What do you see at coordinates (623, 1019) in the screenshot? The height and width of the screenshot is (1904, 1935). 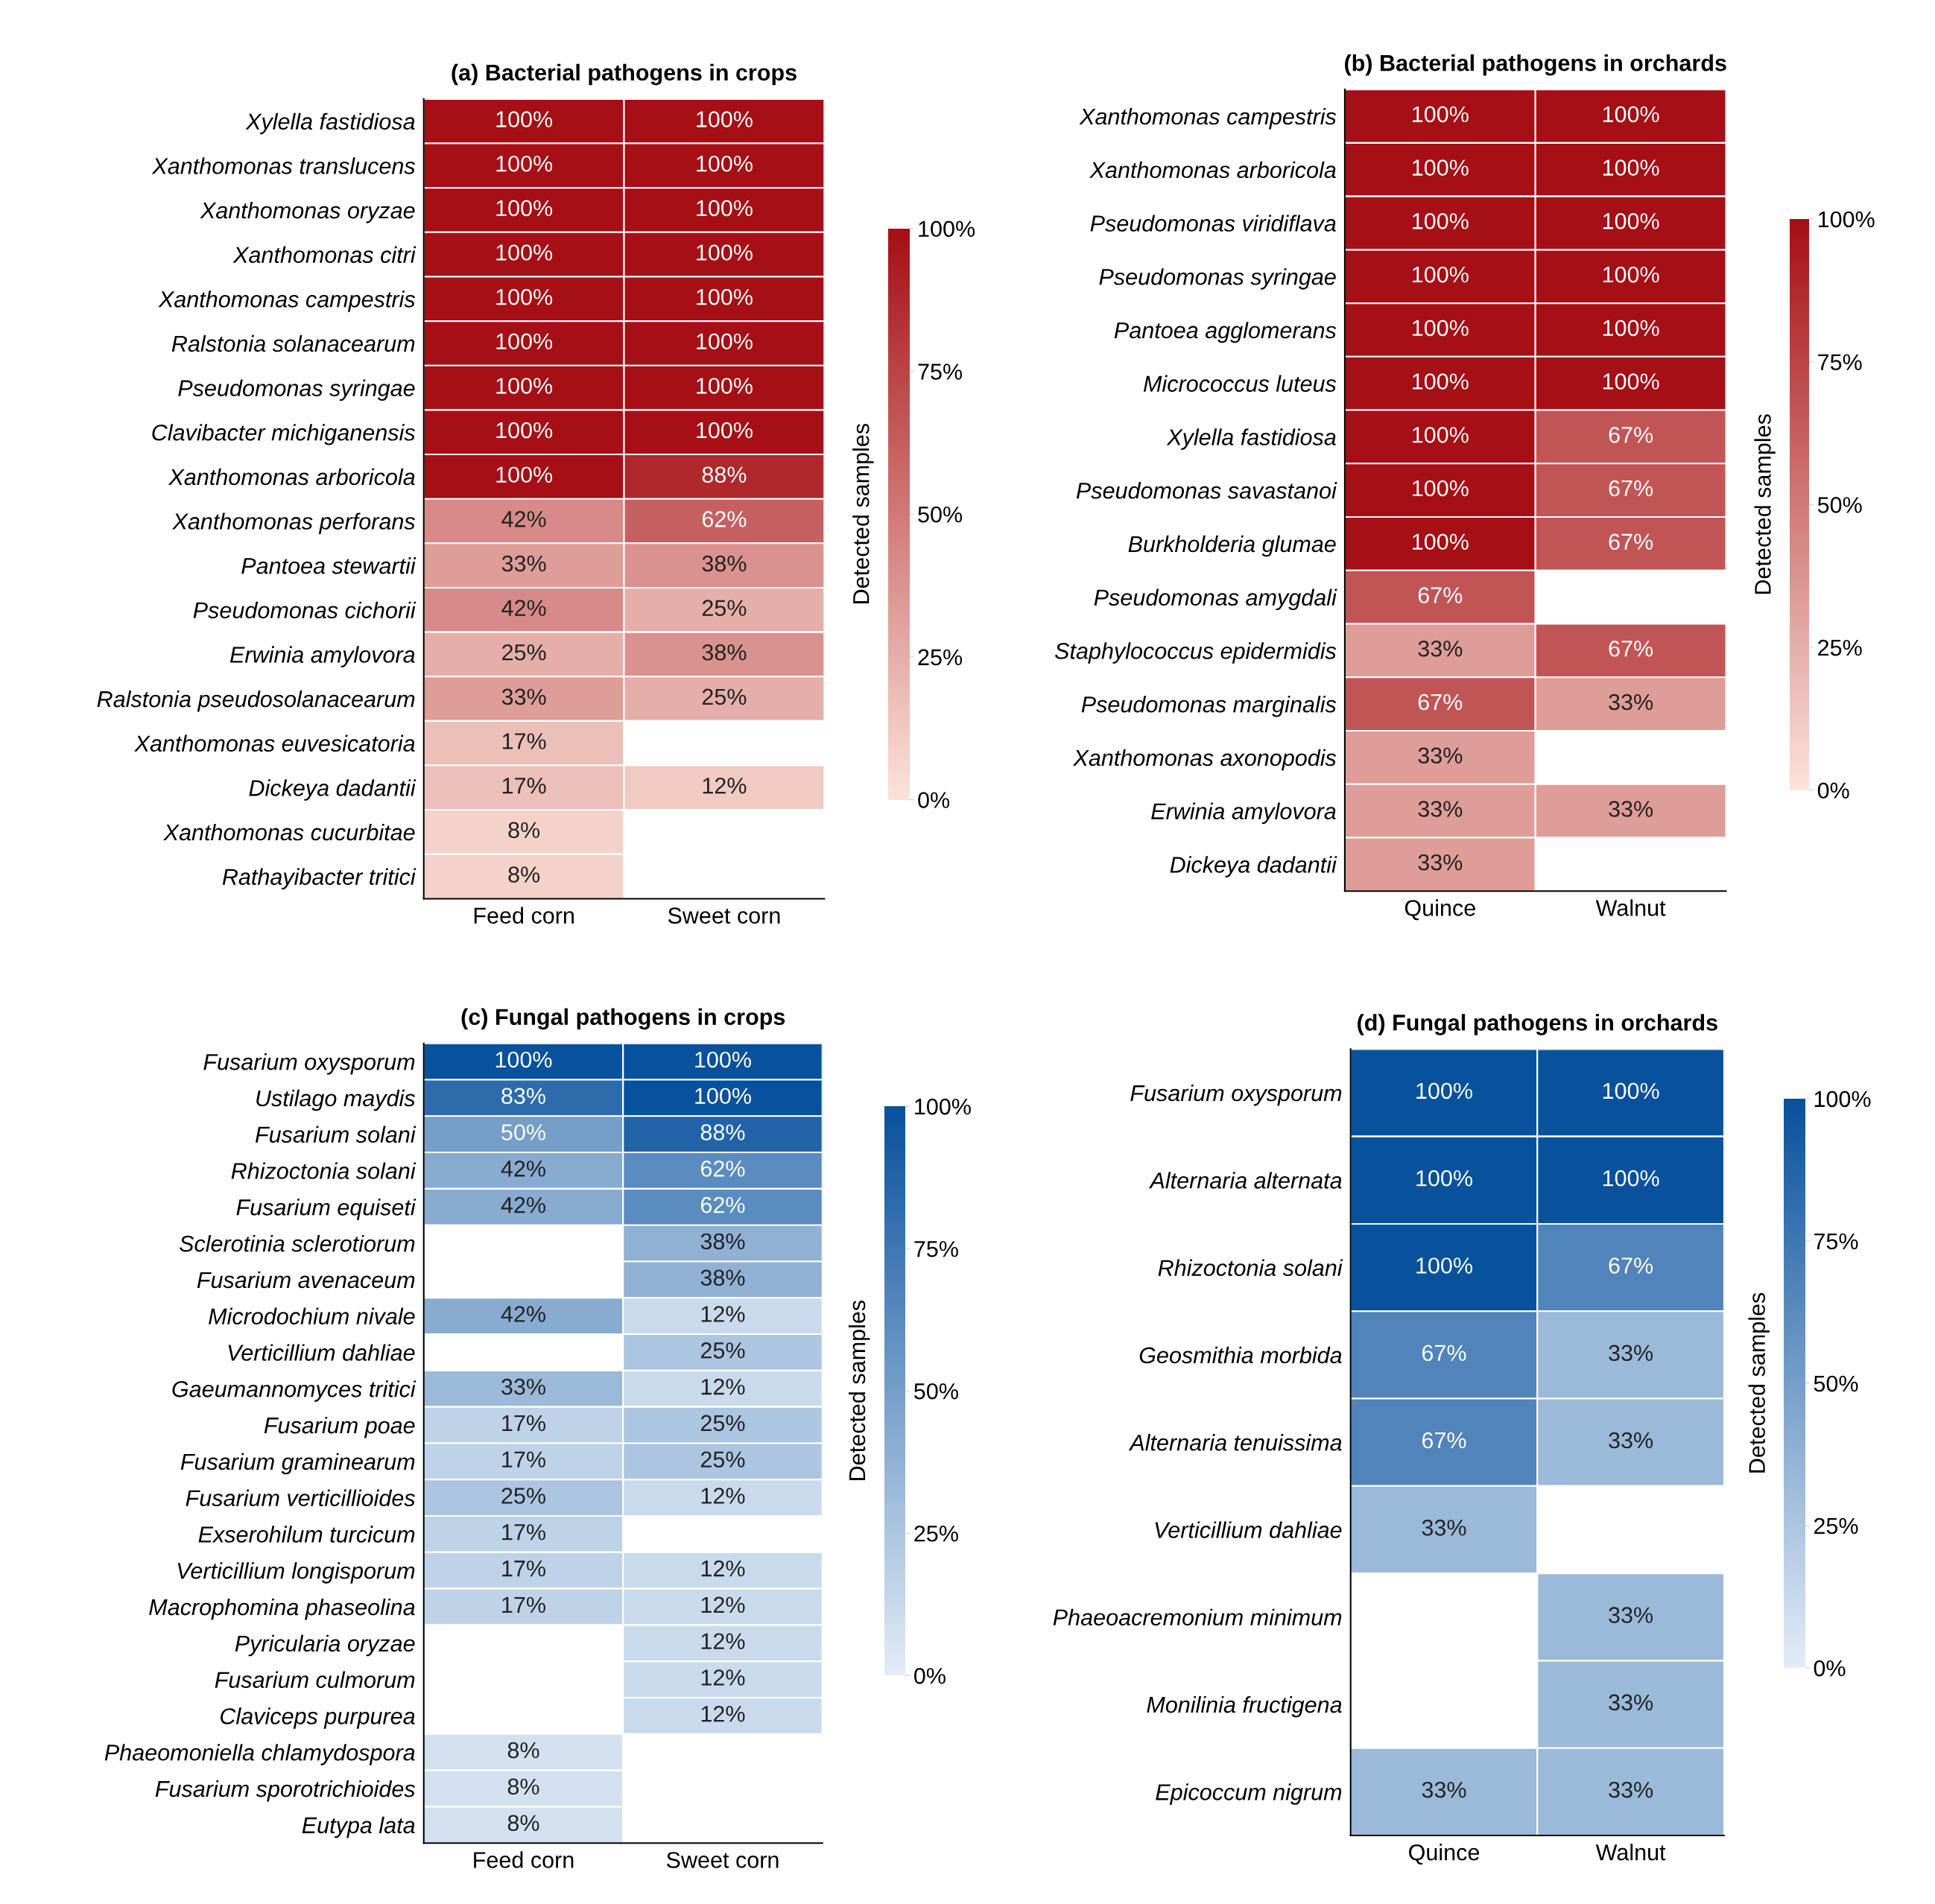 I see `chart-title: (c) Fungal pathogens in crops` at bounding box center [623, 1019].